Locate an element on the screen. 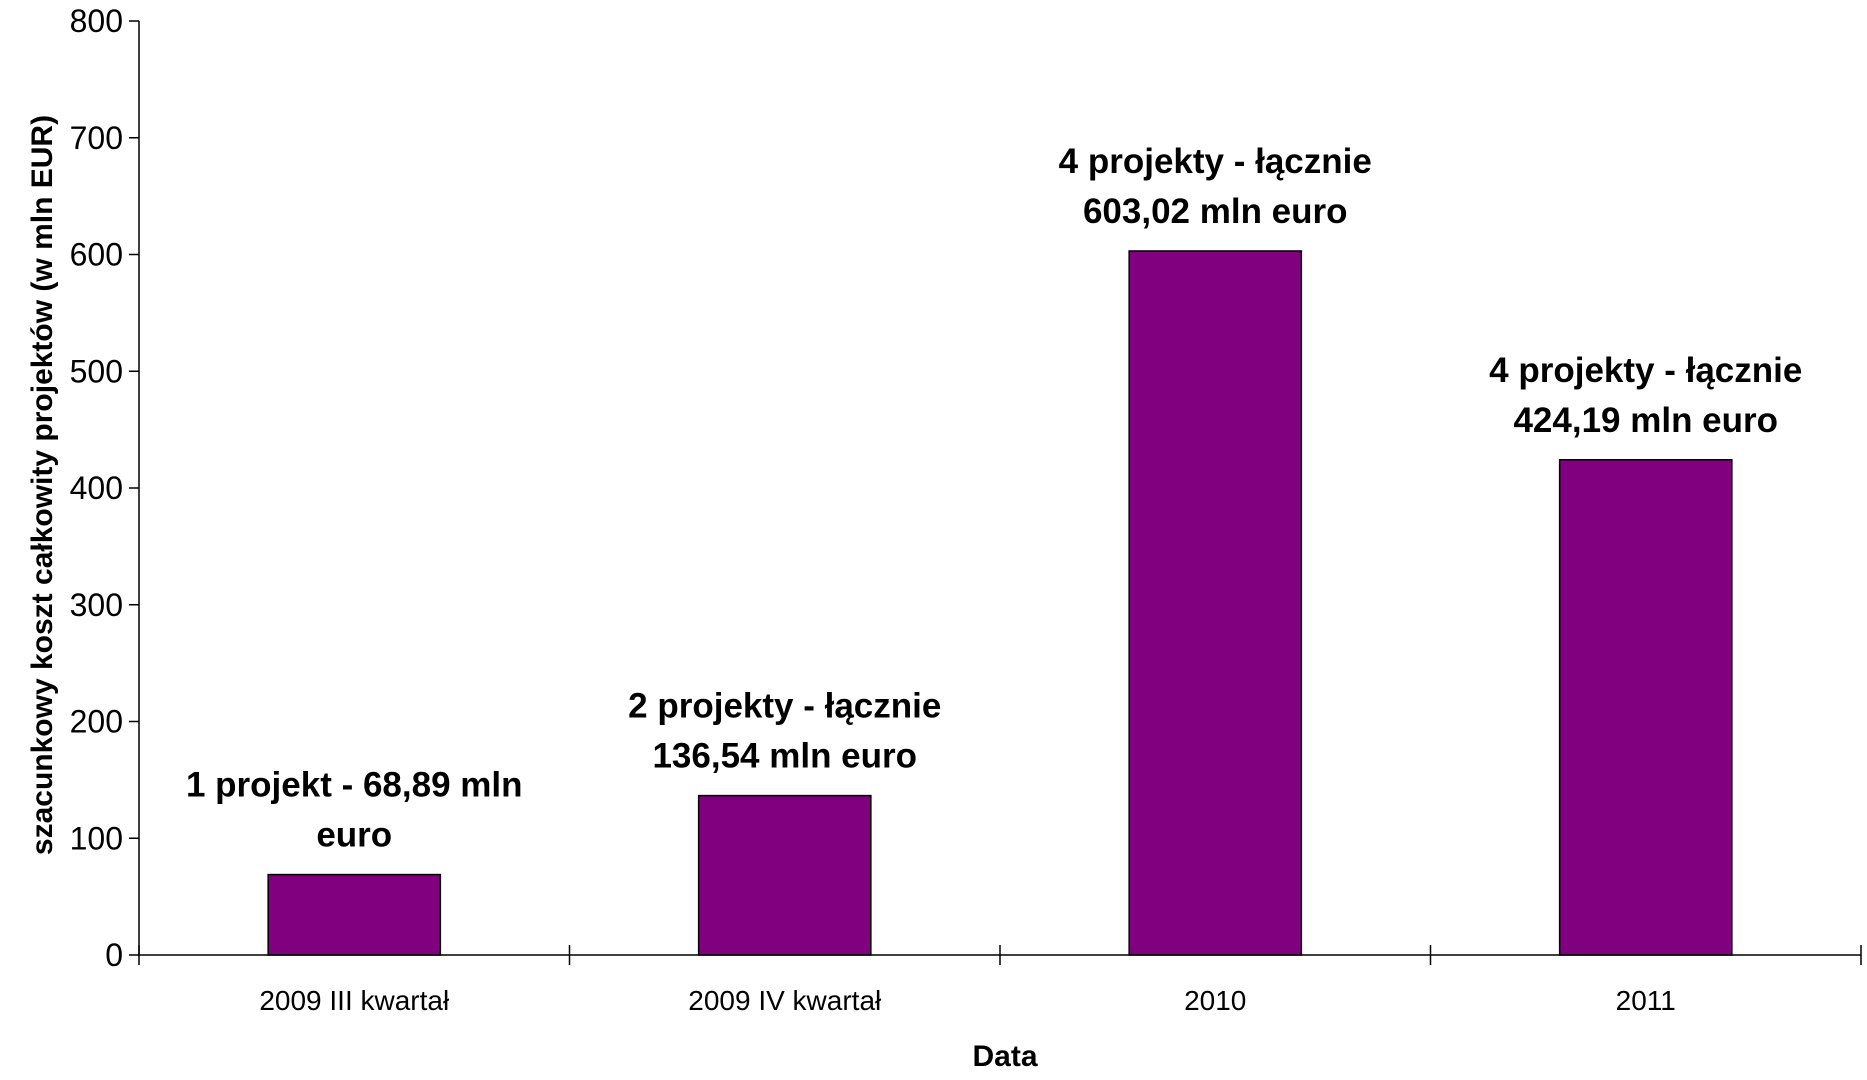  y-tick-label-400: 400 is located at coordinates (96, 488).